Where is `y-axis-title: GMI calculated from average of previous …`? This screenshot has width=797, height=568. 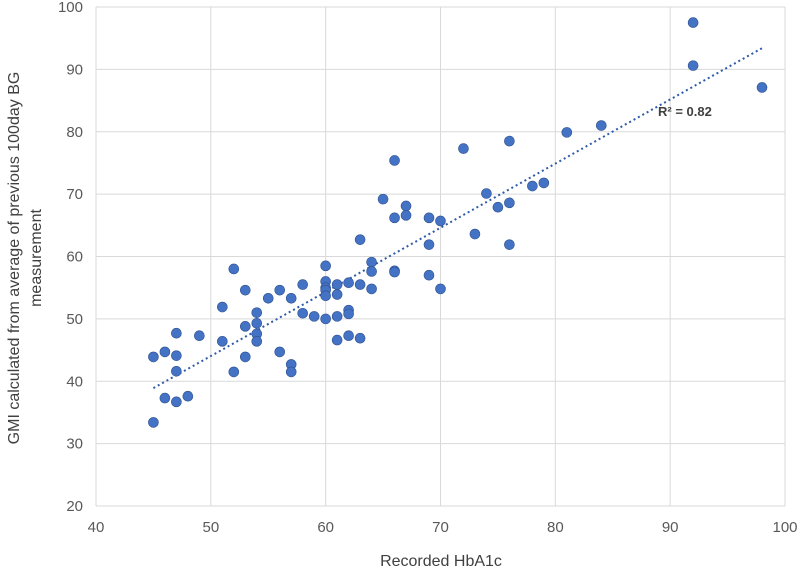 y-axis-title: GMI calculated from average of previous … is located at coordinates (25, 258).